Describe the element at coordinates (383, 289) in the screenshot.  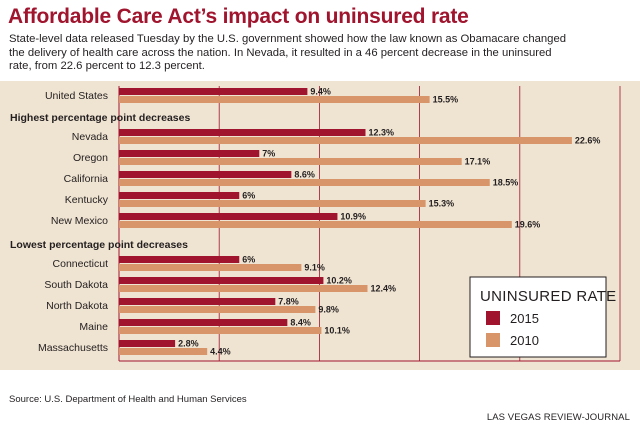
I see `data-label-2010: 12.4%` at that location.